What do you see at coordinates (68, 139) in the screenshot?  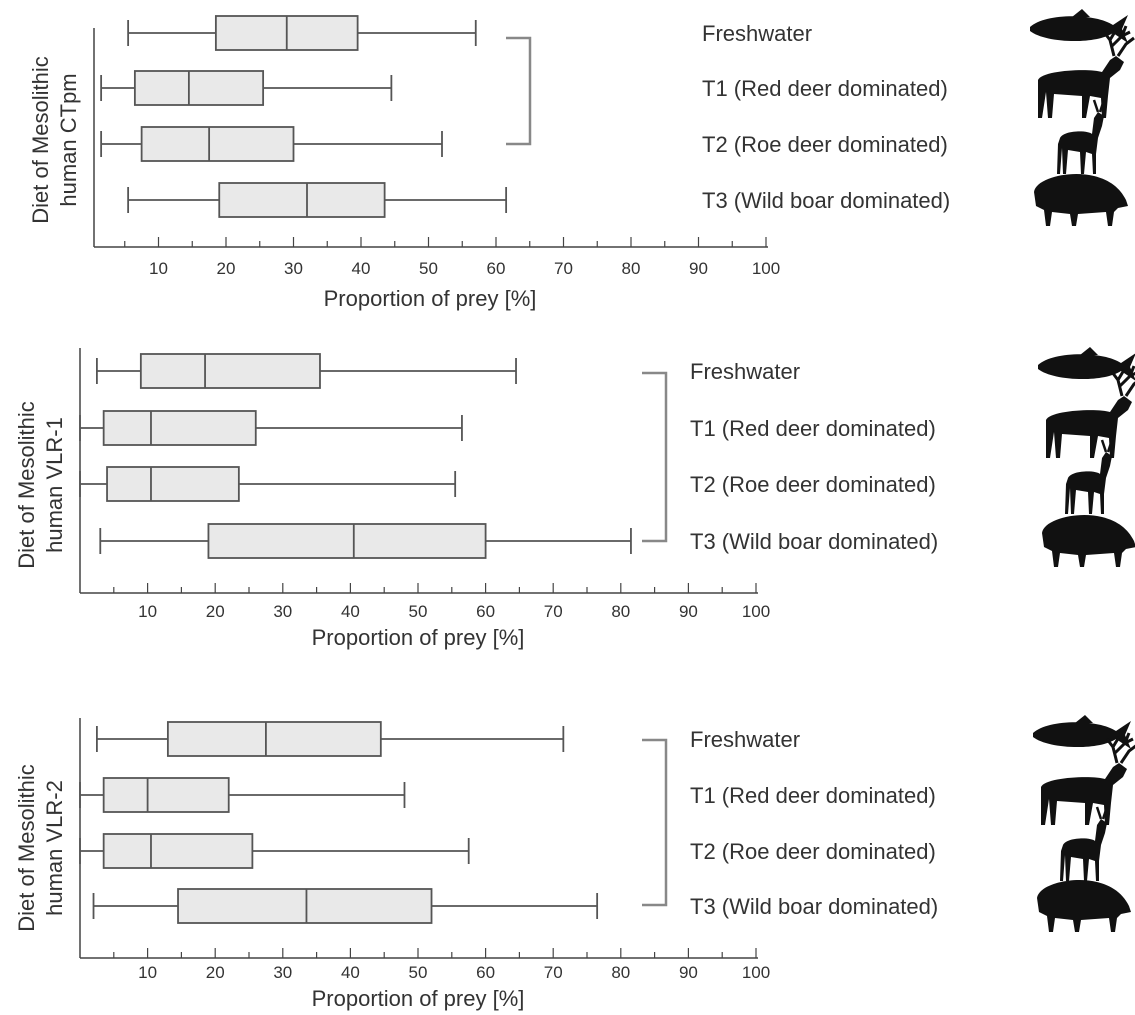 I see `y-axis-title-line-2: human CTpm` at bounding box center [68, 139].